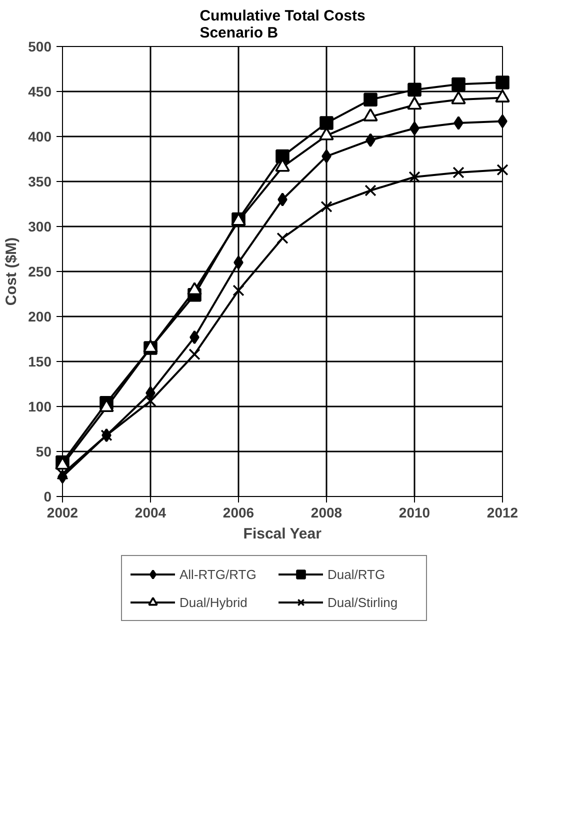 The image size is (579, 831). What do you see at coordinates (357, 574) in the screenshot?
I see `legend-label: Dual/RTG` at bounding box center [357, 574].